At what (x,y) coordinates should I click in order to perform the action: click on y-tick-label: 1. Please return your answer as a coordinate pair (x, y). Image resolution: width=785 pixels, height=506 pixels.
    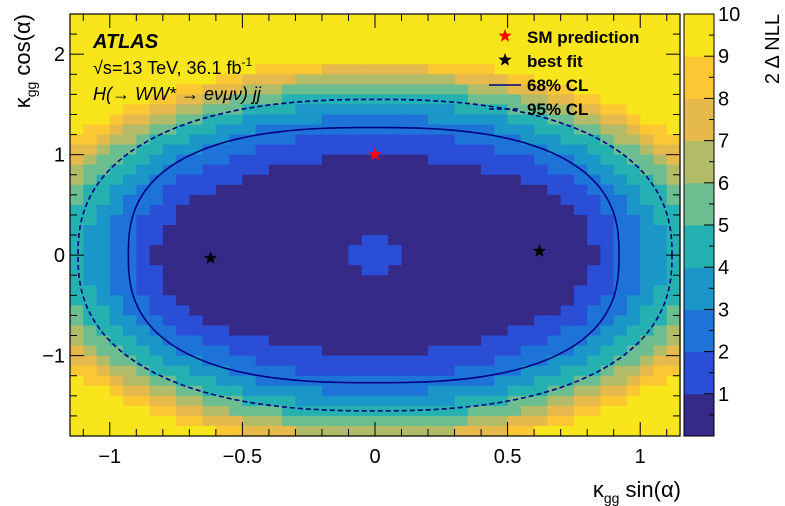
    Looking at the image, I should click on (59, 156).